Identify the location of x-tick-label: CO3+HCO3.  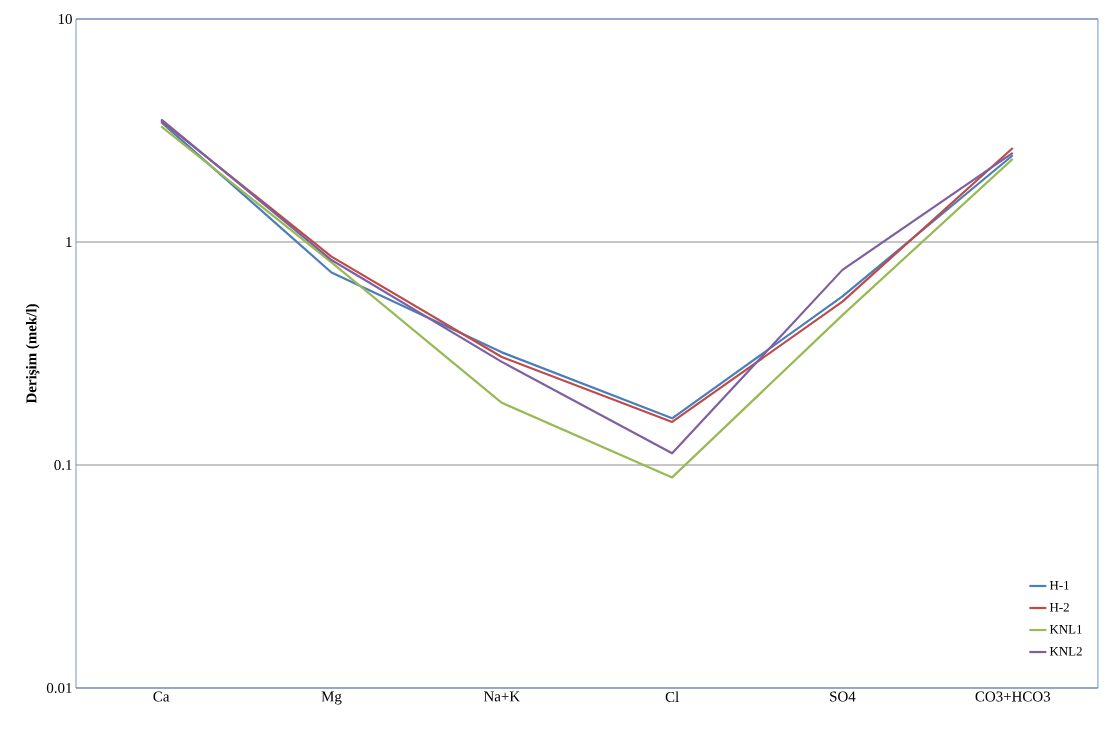
(1013, 696).